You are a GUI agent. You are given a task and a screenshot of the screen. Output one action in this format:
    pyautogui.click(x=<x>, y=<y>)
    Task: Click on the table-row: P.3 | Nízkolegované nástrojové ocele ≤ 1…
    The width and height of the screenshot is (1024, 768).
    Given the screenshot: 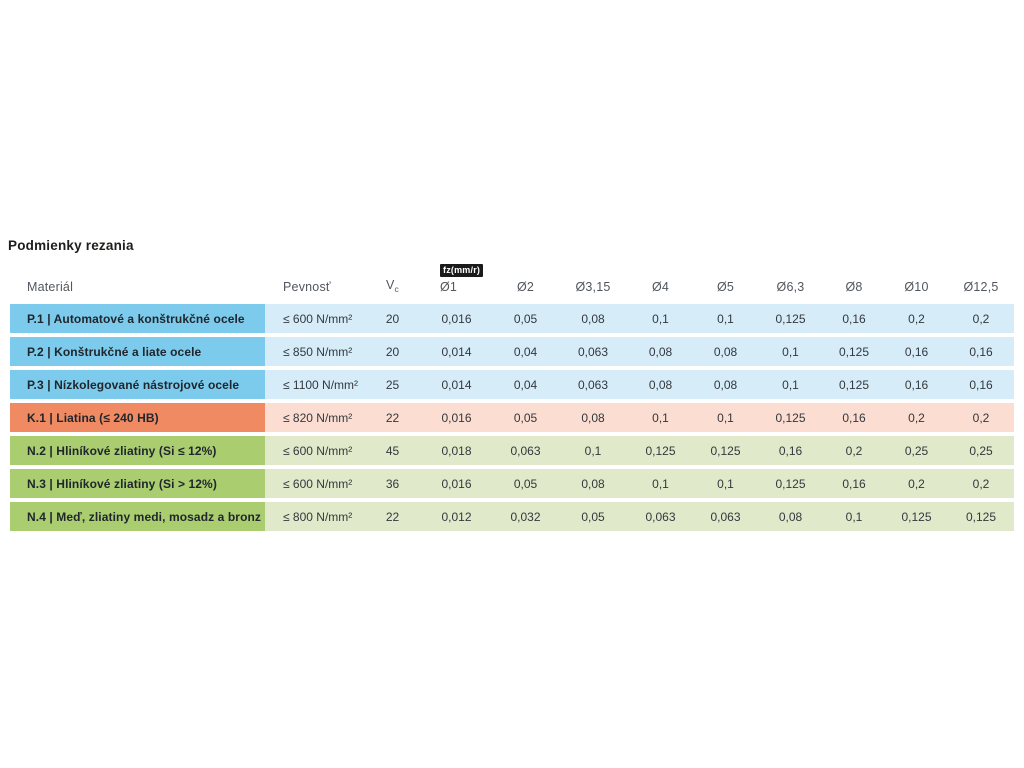 What is the action you would take?
    pyautogui.click(x=512, y=384)
    